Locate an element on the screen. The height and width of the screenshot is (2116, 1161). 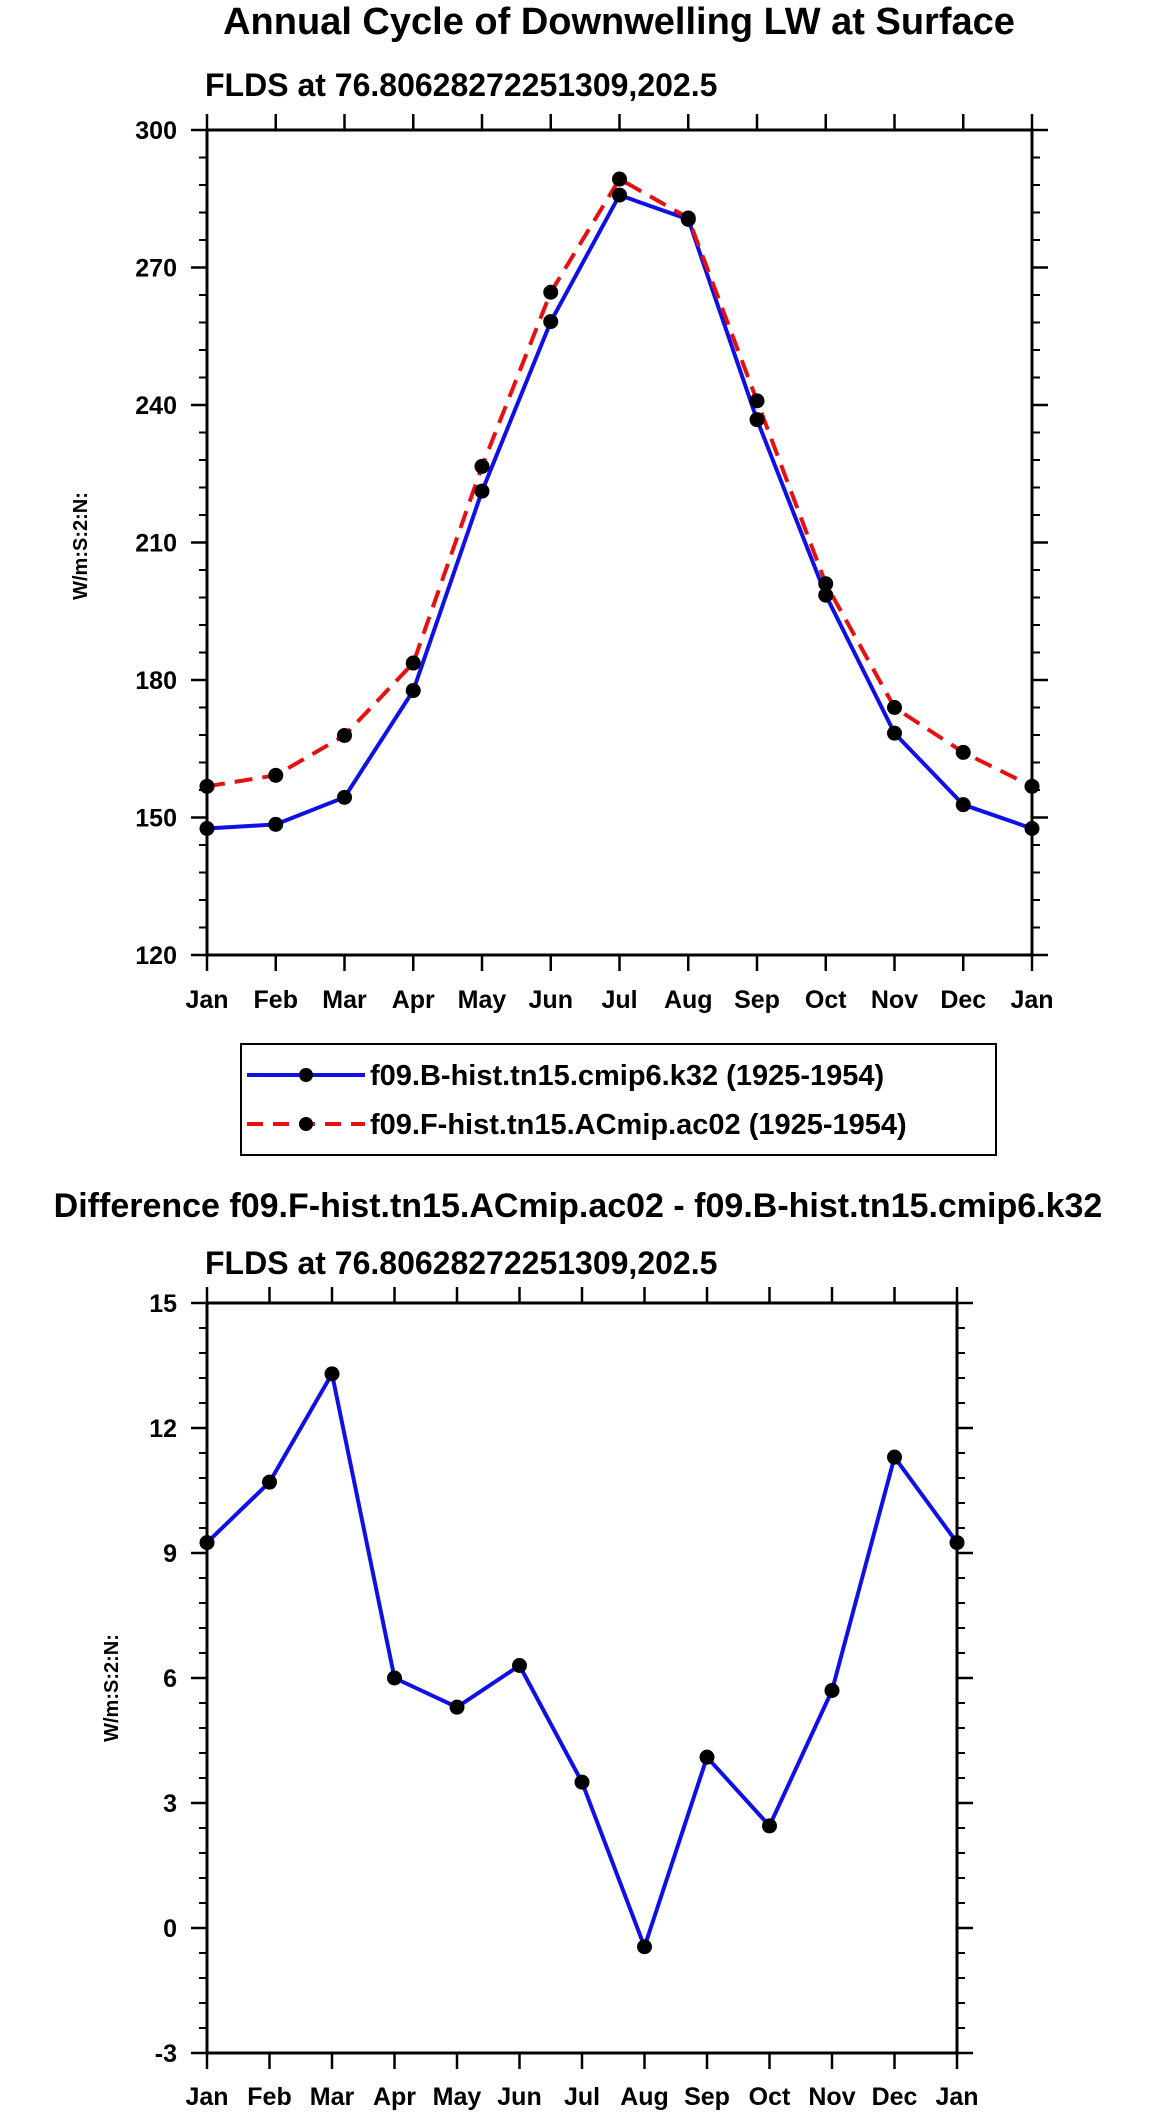
chart1-xtick-label: Jun is located at coordinates (551, 1000).